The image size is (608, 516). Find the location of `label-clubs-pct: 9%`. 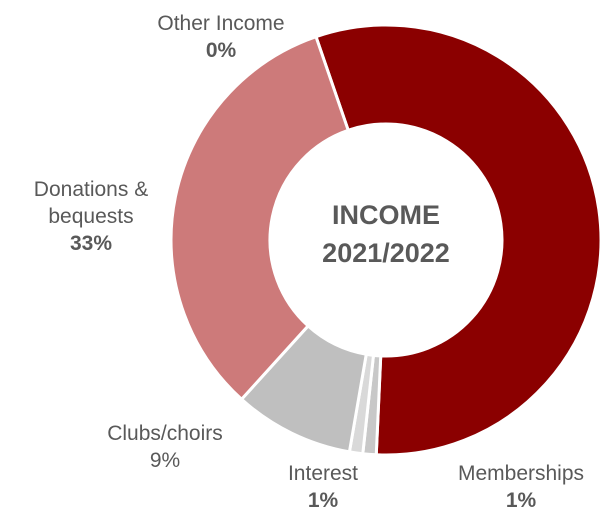

label-clubs-pct: 9% is located at coordinates (165, 460).